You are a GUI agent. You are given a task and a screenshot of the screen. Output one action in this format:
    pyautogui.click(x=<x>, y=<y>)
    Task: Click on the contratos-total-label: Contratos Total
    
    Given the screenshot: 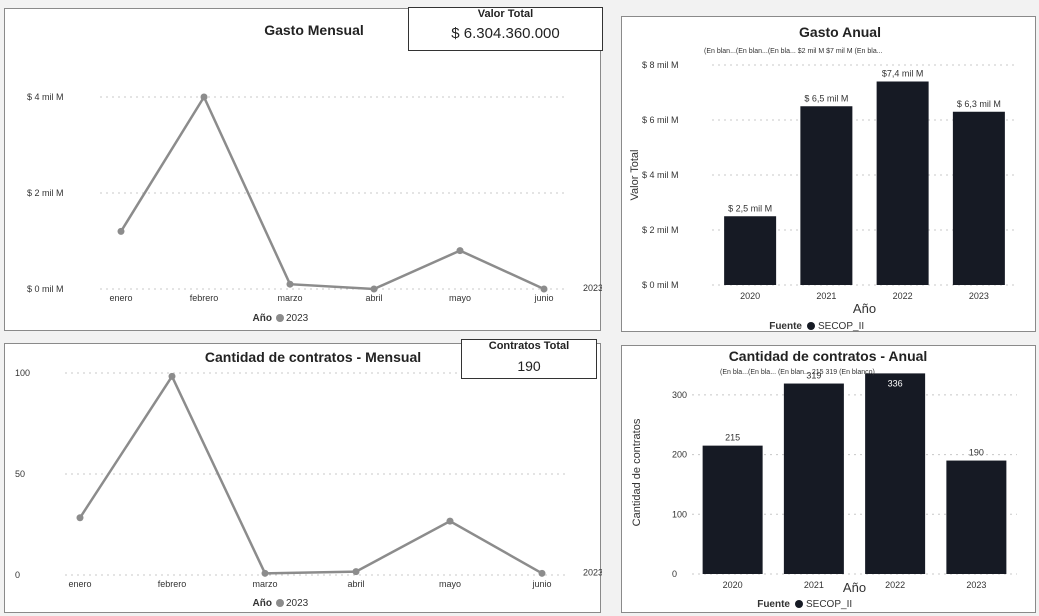 What is the action you would take?
    pyautogui.click(x=529, y=346)
    